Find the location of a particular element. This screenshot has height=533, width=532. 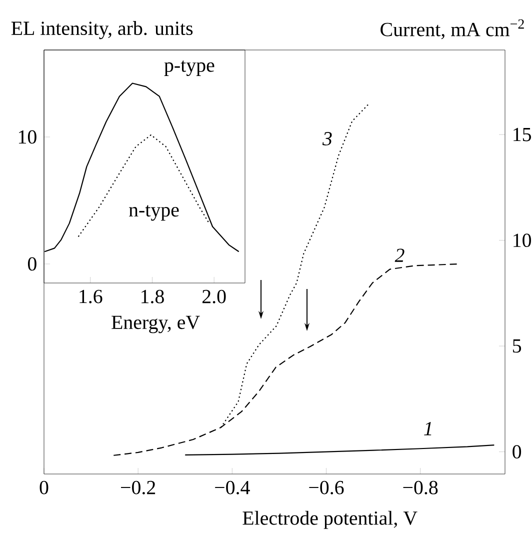

x-axis-title: Energy, eV is located at coordinates (156, 325).